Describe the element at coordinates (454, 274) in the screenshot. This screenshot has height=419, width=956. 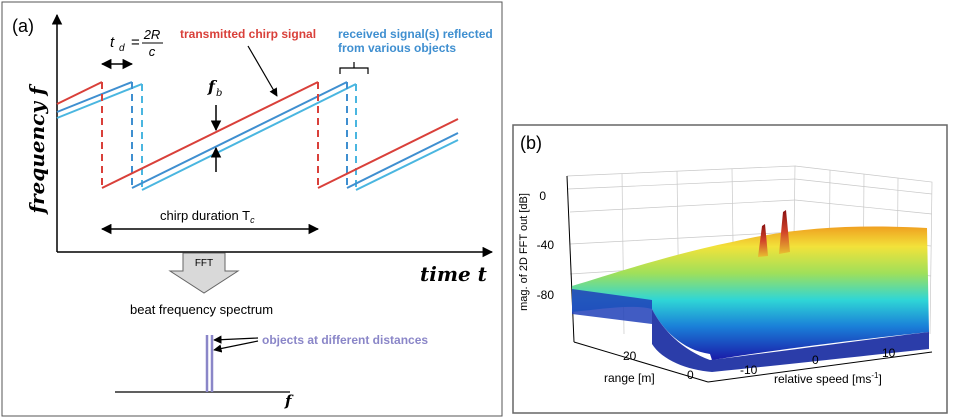
I see `x-axis-label: time t` at that location.